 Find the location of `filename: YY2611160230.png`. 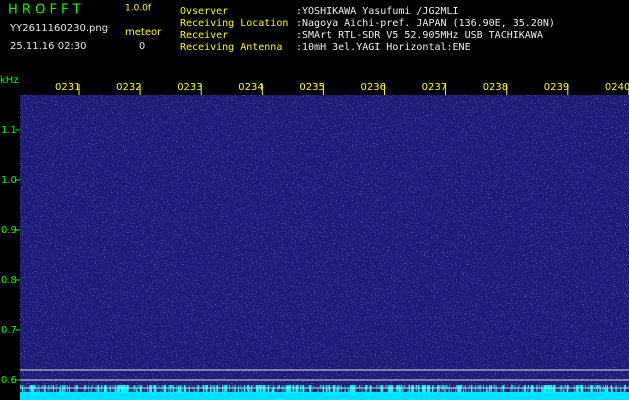

filename: YY2611160230.png is located at coordinates (58, 28).